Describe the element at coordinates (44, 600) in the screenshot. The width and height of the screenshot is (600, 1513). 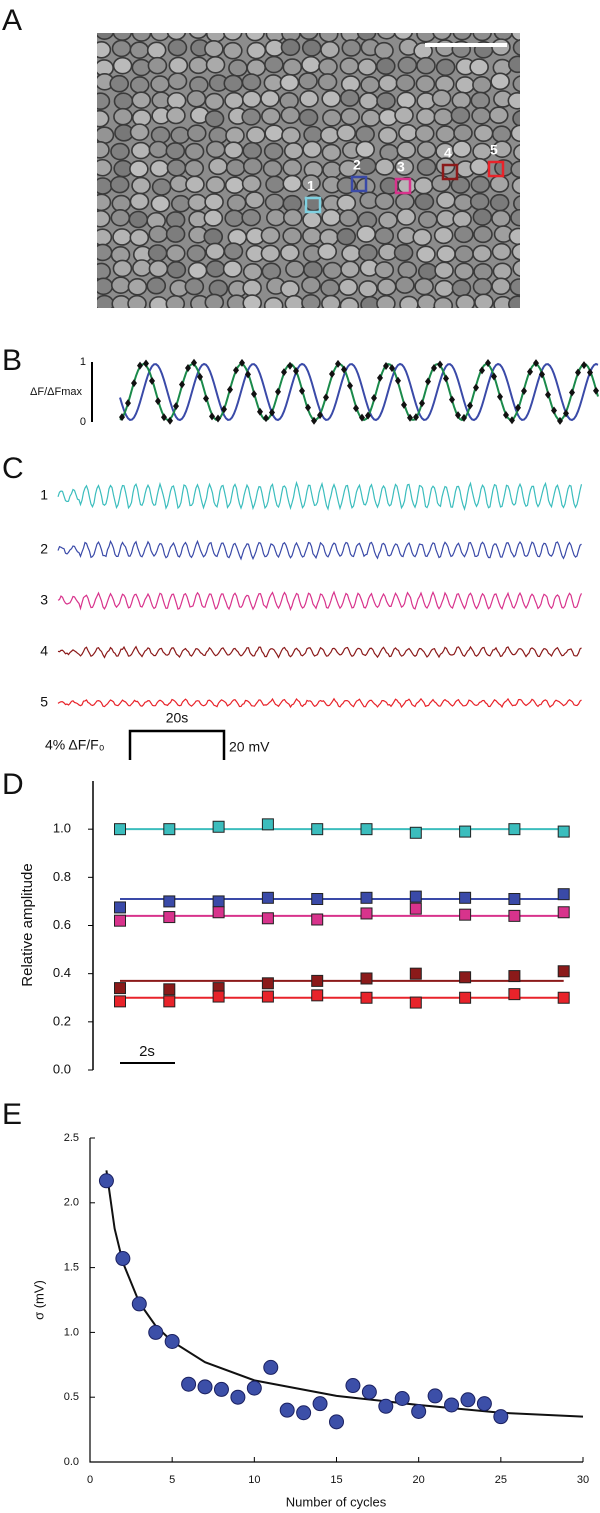
I see `trace-label: 3` at that location.